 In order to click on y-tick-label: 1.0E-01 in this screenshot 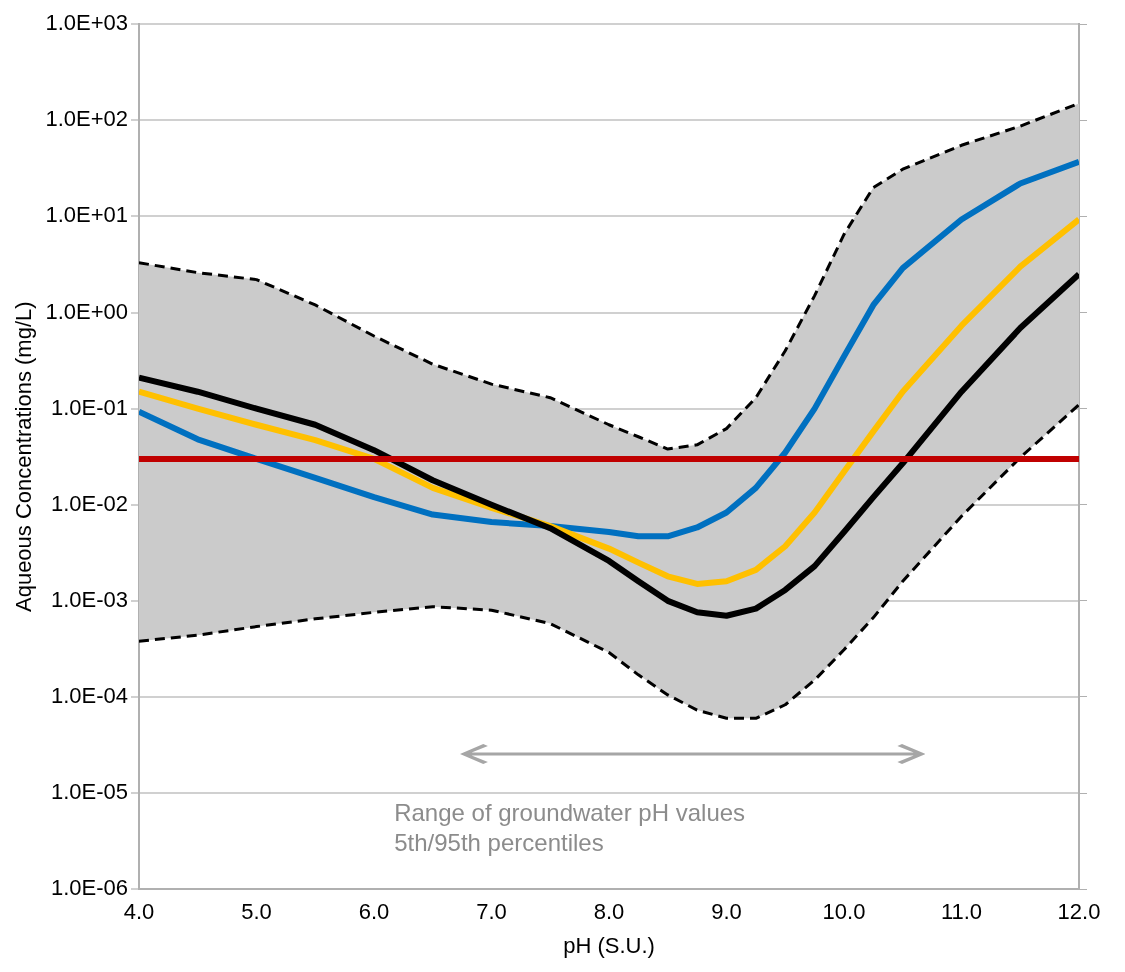, I will do `click(89, 407)`.